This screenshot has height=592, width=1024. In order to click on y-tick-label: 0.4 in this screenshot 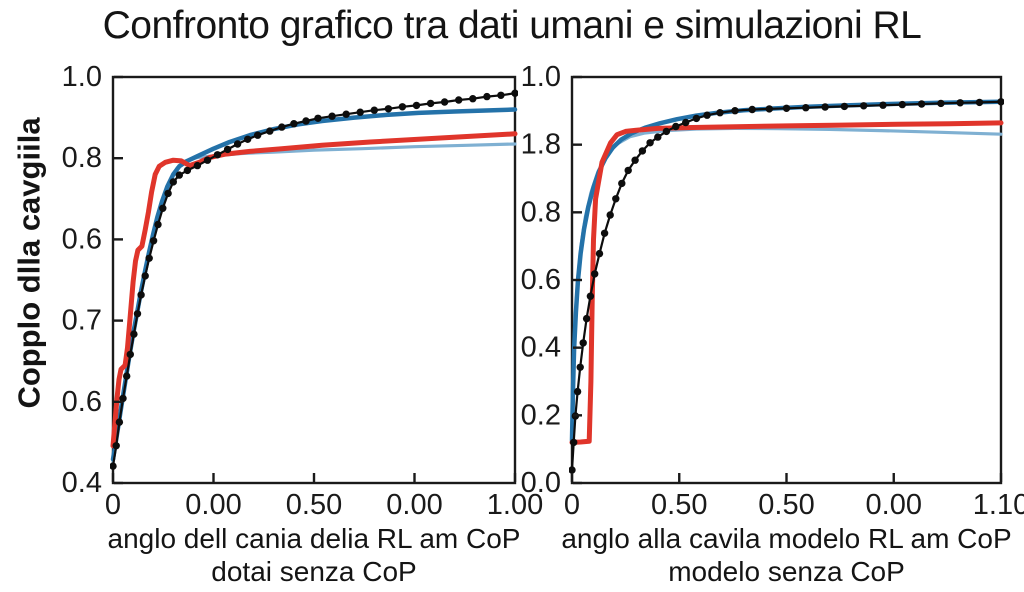, I will do `click(541, 348)`.